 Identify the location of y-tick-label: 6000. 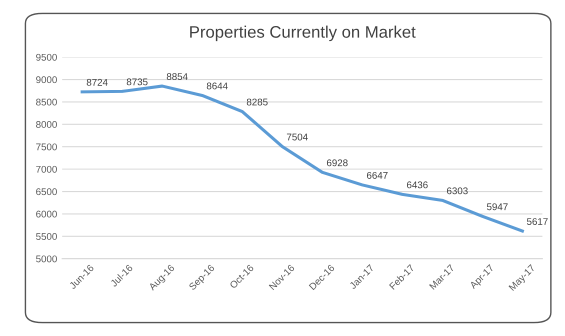
(46, 214).